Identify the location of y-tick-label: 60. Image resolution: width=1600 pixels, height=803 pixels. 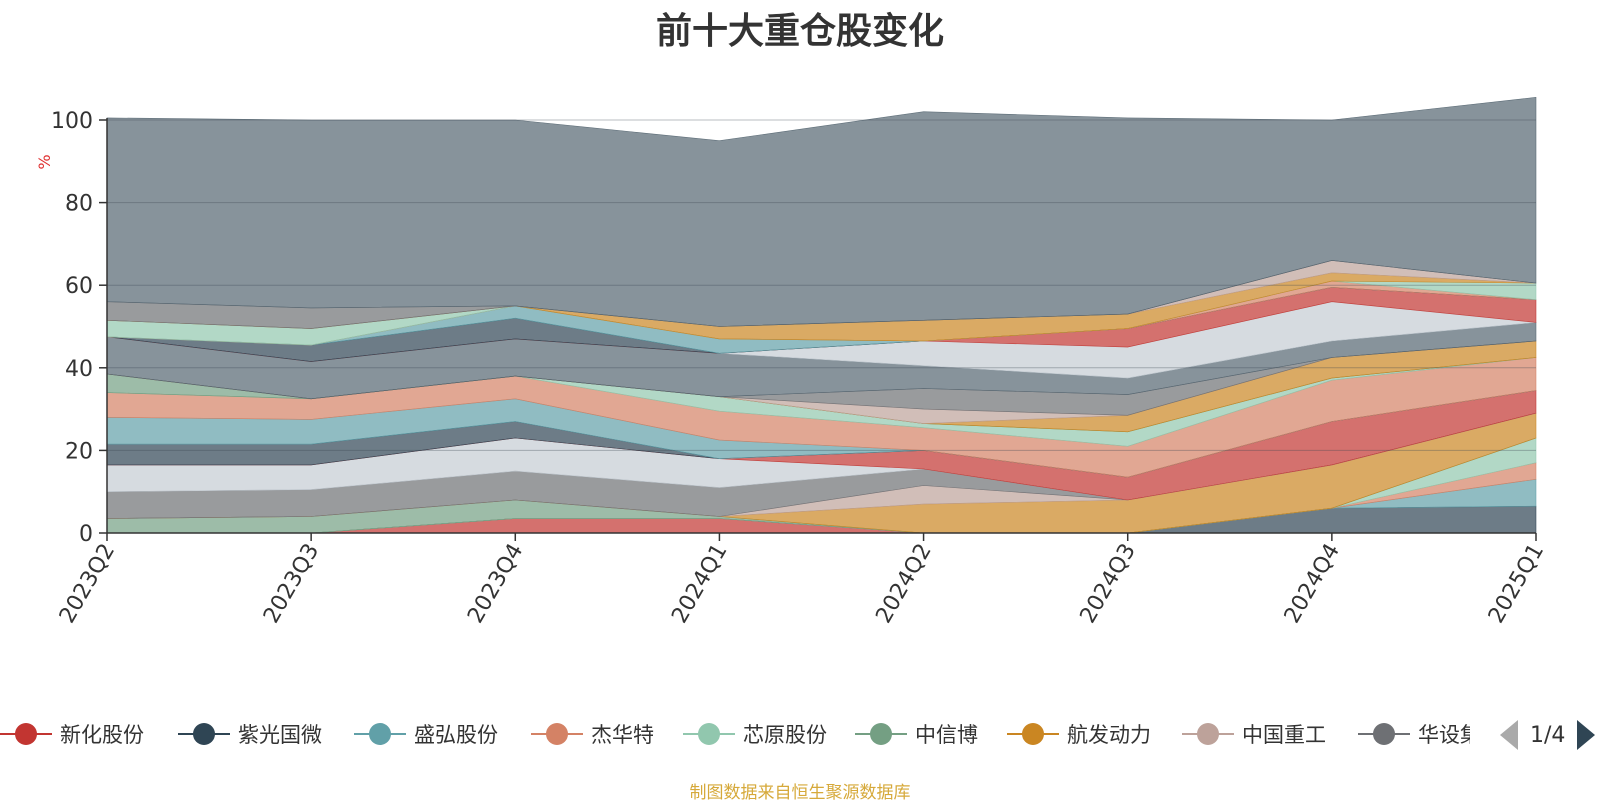
(79, 286).